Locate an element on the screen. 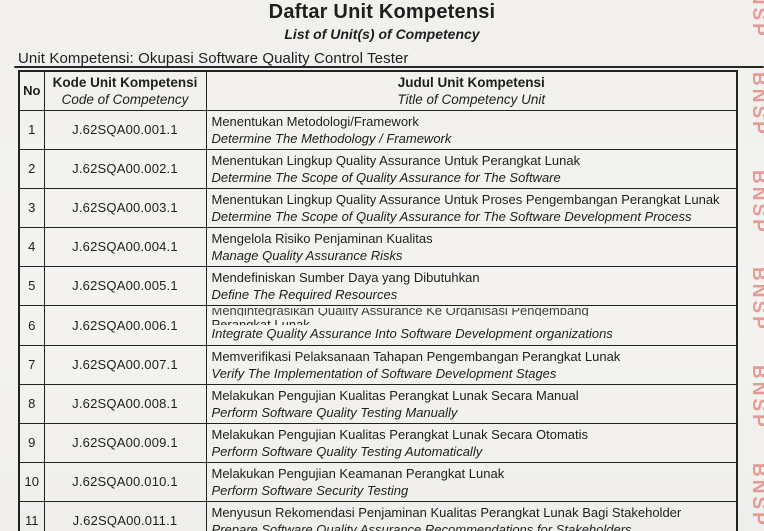 The image size is (764, 531). row-number-cell: 3 is located at coordinates (31, 207).